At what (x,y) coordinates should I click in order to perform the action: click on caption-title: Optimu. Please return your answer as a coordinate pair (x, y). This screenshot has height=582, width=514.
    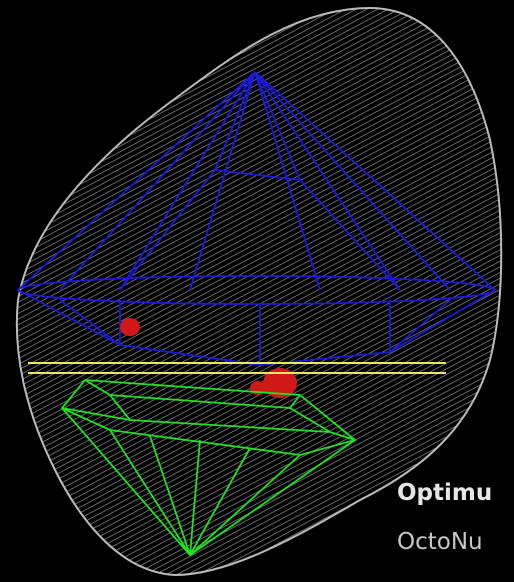
    Looking at the image, I should click on (444, 493).